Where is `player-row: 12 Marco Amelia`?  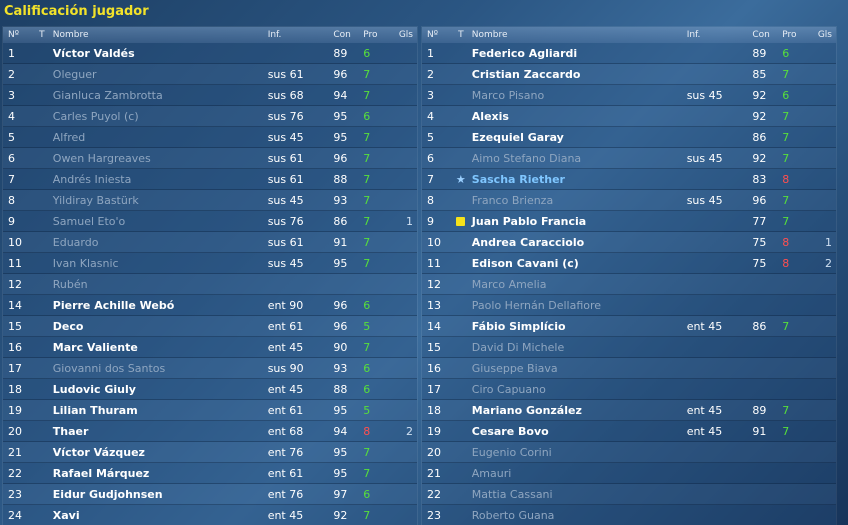 player-row: 12 Marco Amelia is located at coordinates (629, 284).